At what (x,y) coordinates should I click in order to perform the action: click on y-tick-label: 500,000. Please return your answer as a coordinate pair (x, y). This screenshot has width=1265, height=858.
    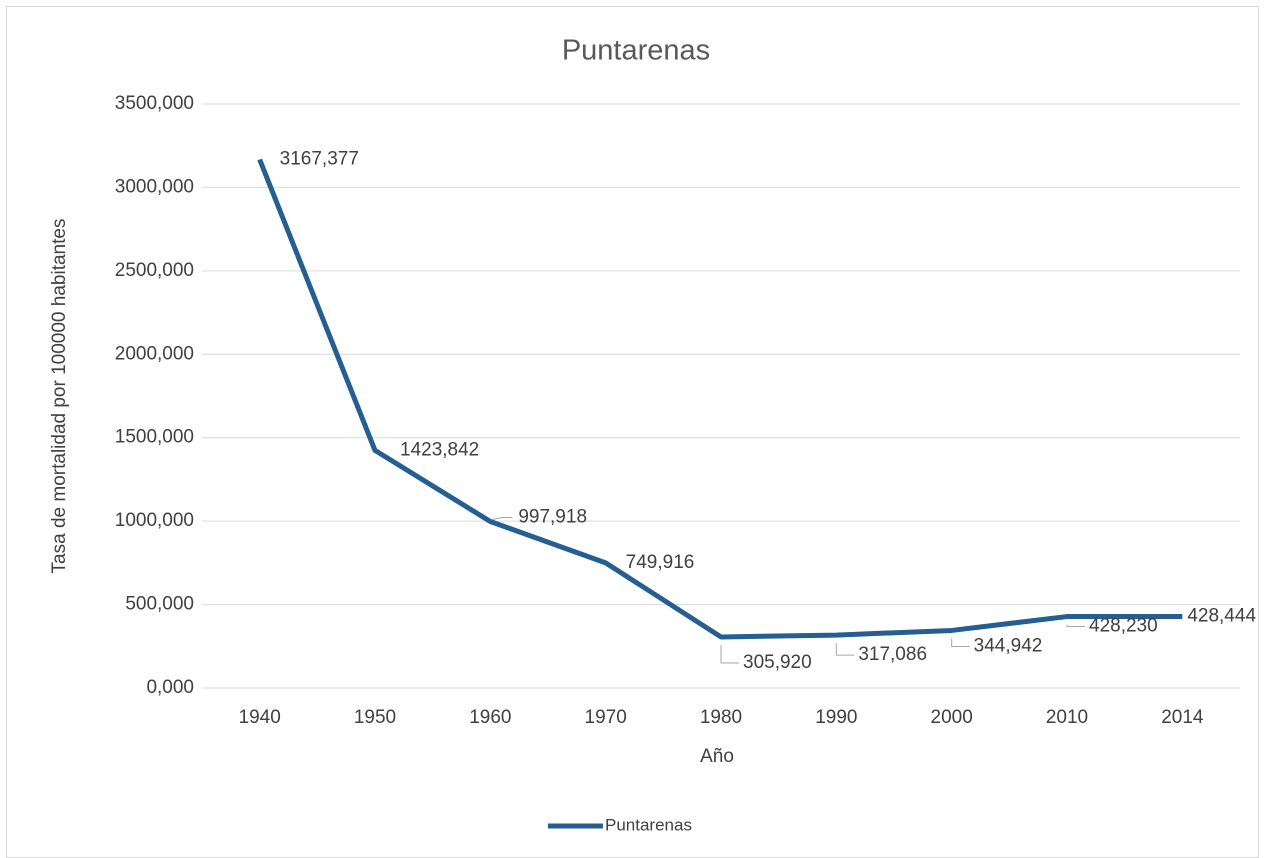
    Looking at the image, I should click on (159, 604).